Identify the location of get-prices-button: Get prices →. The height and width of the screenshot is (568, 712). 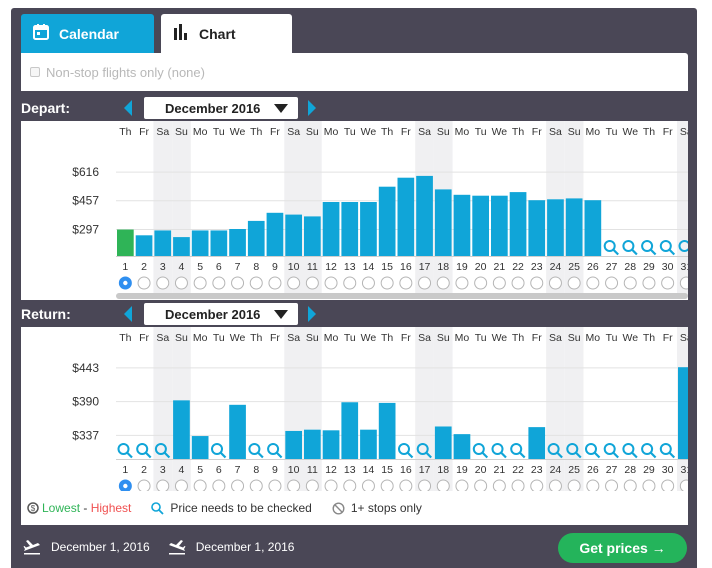
(622, 548).